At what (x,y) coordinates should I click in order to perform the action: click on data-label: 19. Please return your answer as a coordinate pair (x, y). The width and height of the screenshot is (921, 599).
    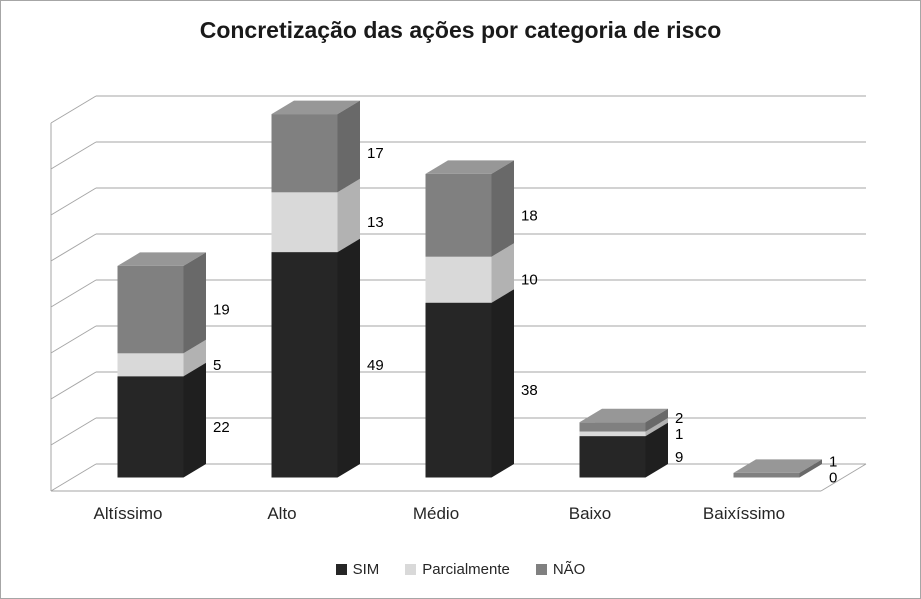
    Looking at the image, I should click on (221, 310).